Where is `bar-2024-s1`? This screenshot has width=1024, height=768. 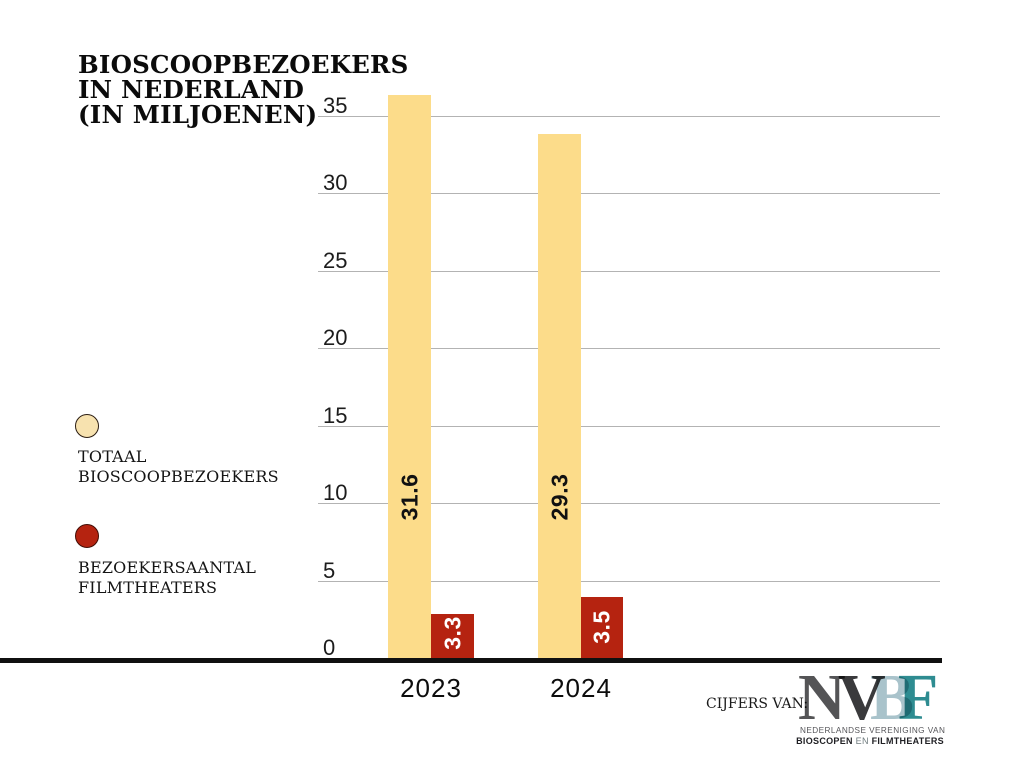
bar-2024-s1 is located at coordinates (602, 627).